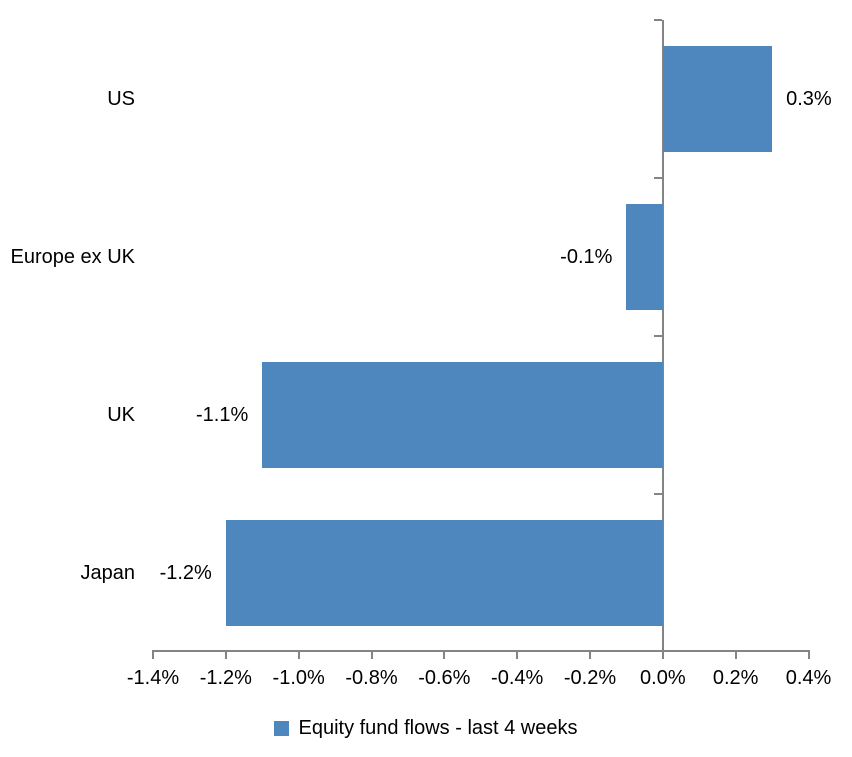  Describe the element at coordinates (438, 728) in the screenshot. I see `legend-label: Equity fund flows - last 4 weeks` at that location.